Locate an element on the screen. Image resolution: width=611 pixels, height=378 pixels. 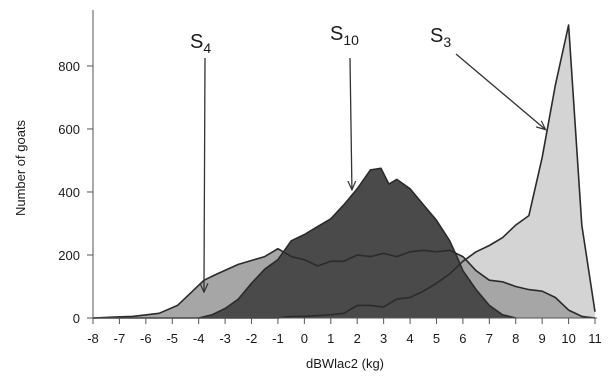
y-tick-label: 200 is located at coordinates (69, 255).